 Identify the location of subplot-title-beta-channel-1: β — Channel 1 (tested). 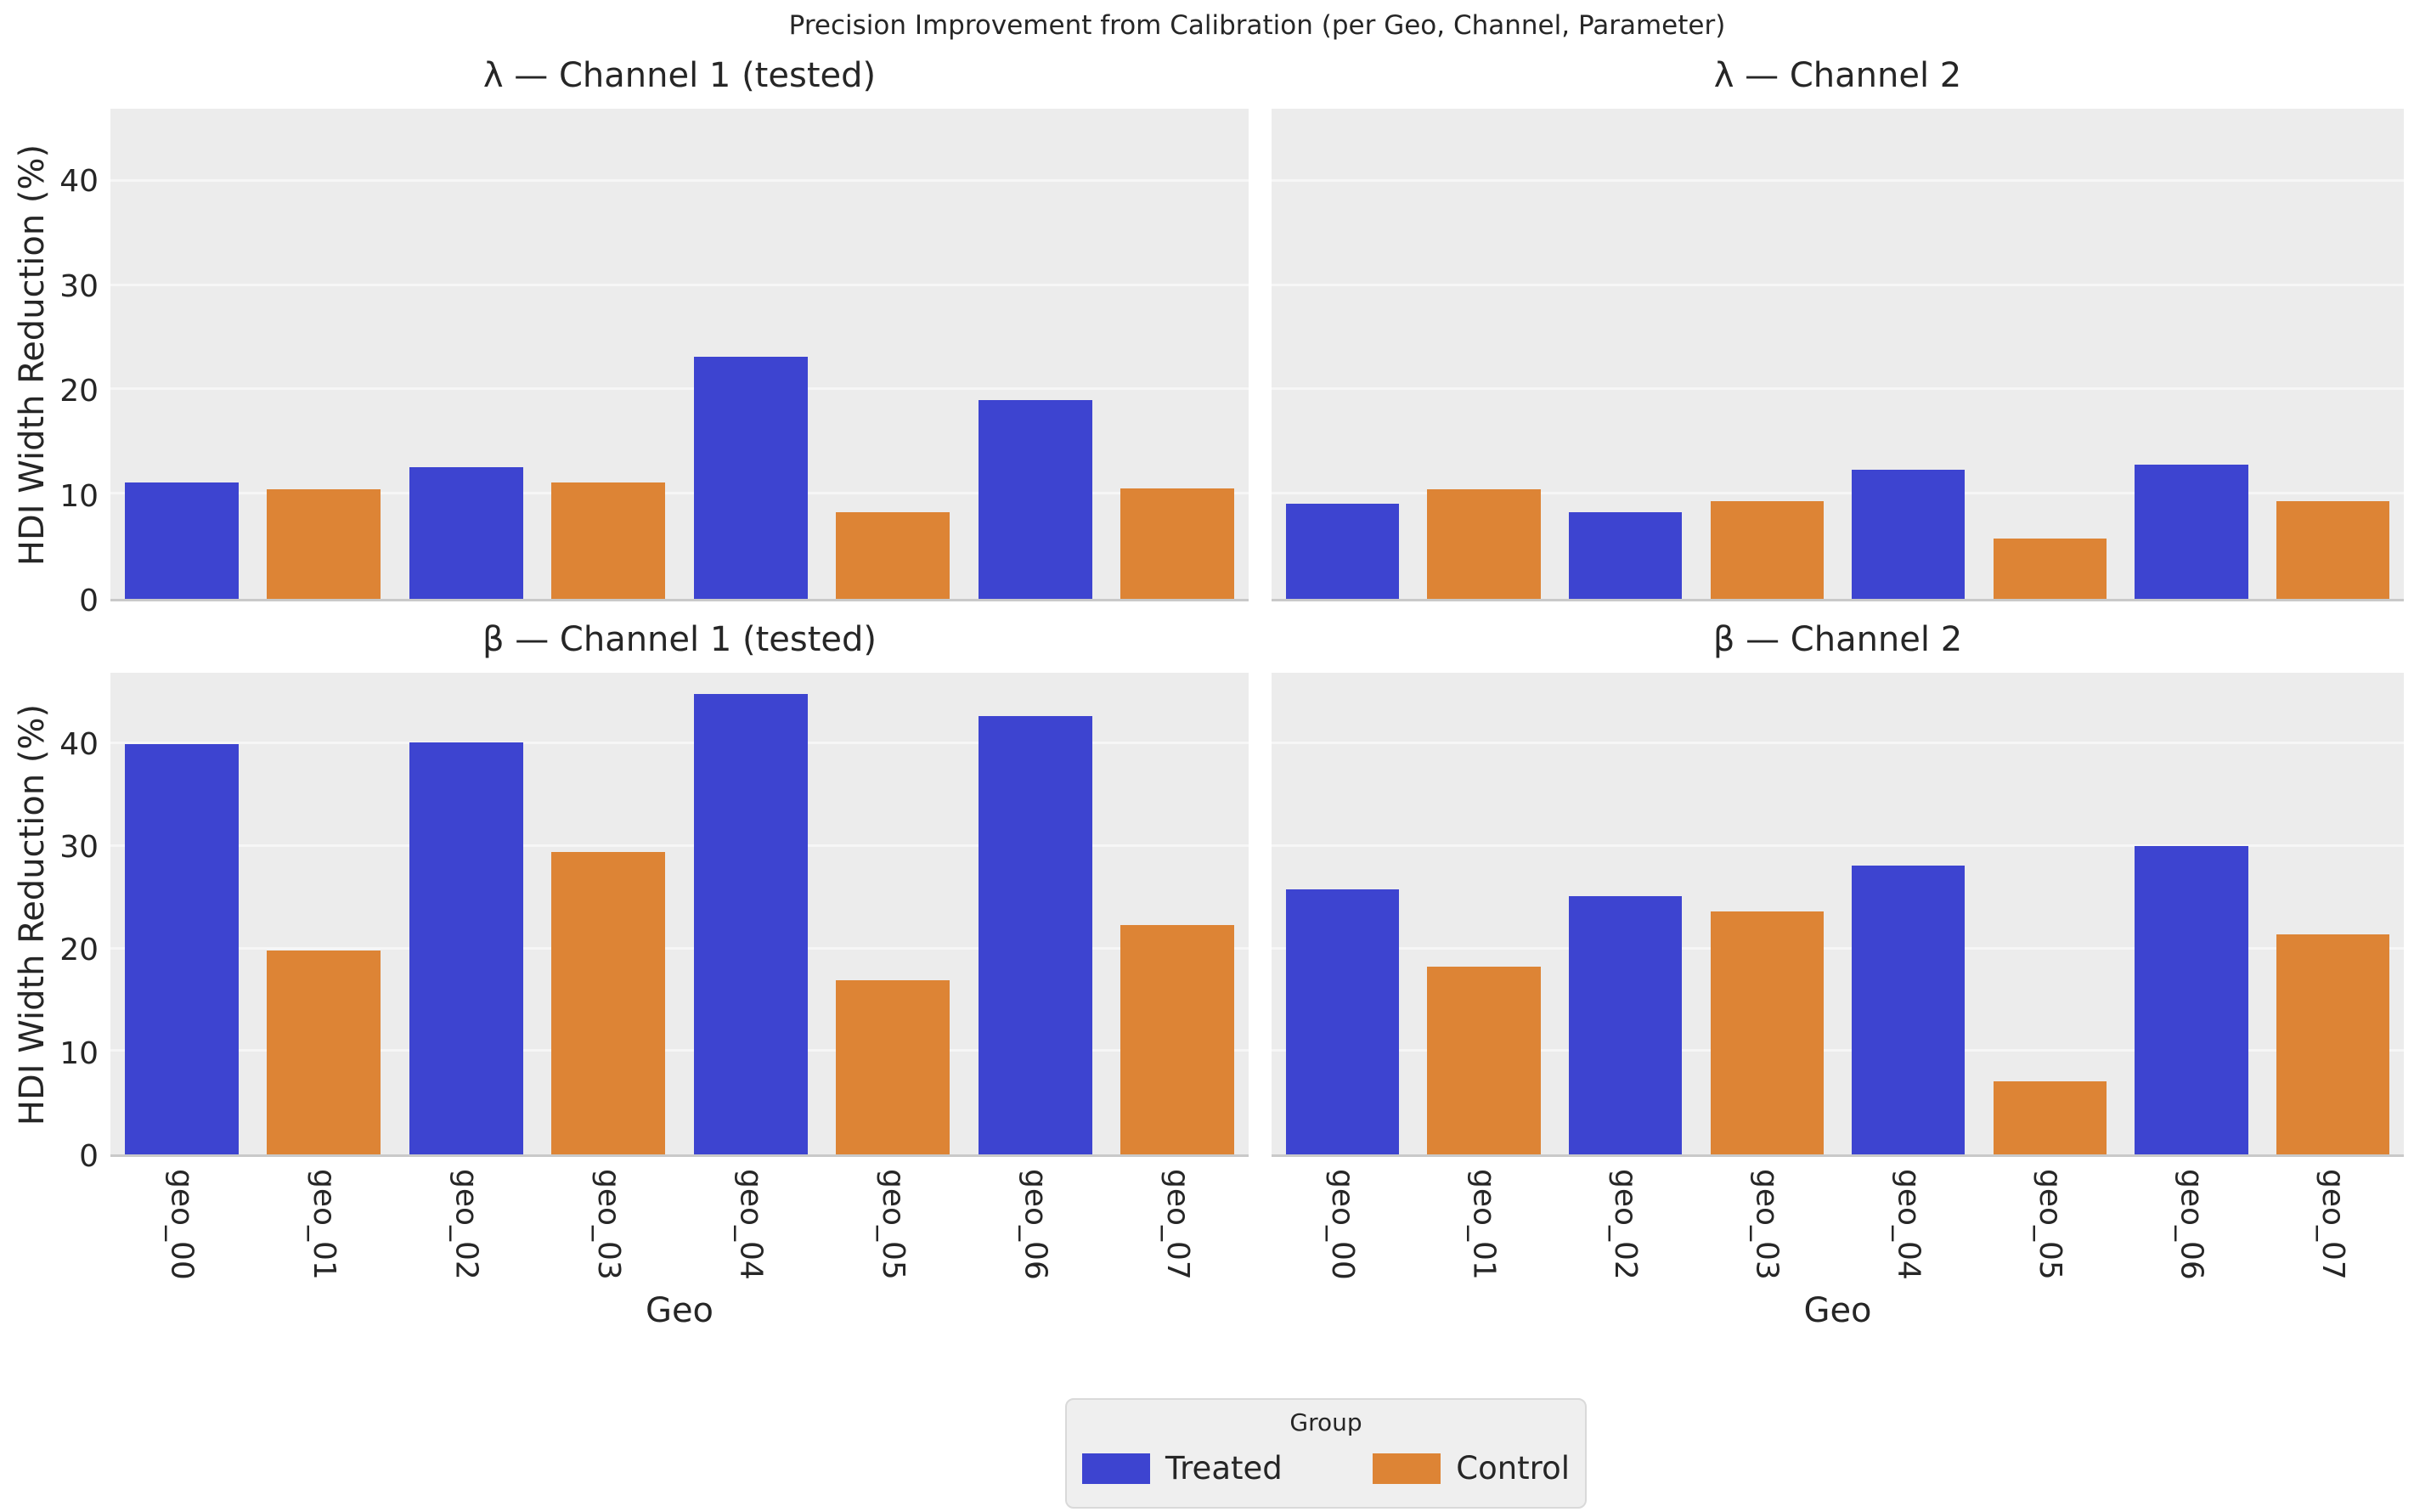
(679, 639).